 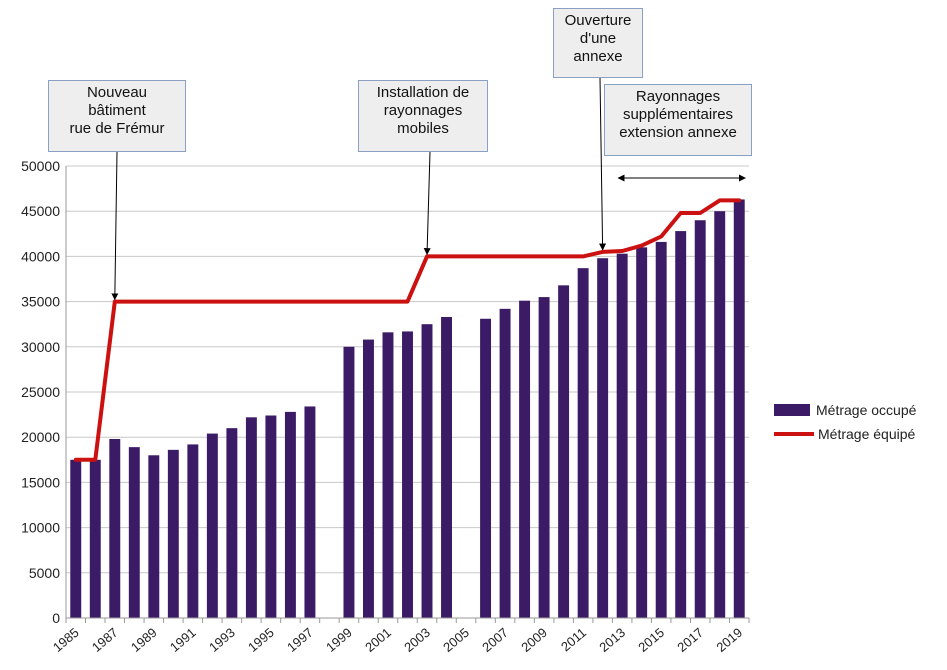 I want to click on x-tick-label: 2001, so click(x=378, y=640).